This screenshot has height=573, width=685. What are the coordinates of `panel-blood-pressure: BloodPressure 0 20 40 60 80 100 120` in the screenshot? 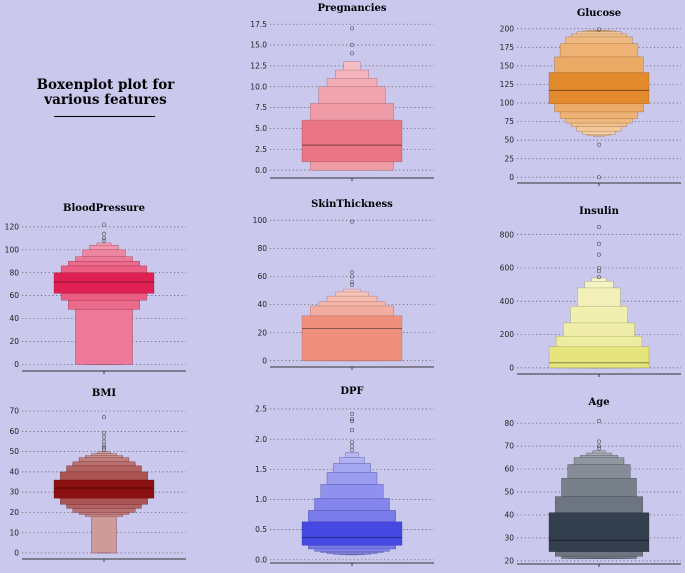 It's located at (105, 287).